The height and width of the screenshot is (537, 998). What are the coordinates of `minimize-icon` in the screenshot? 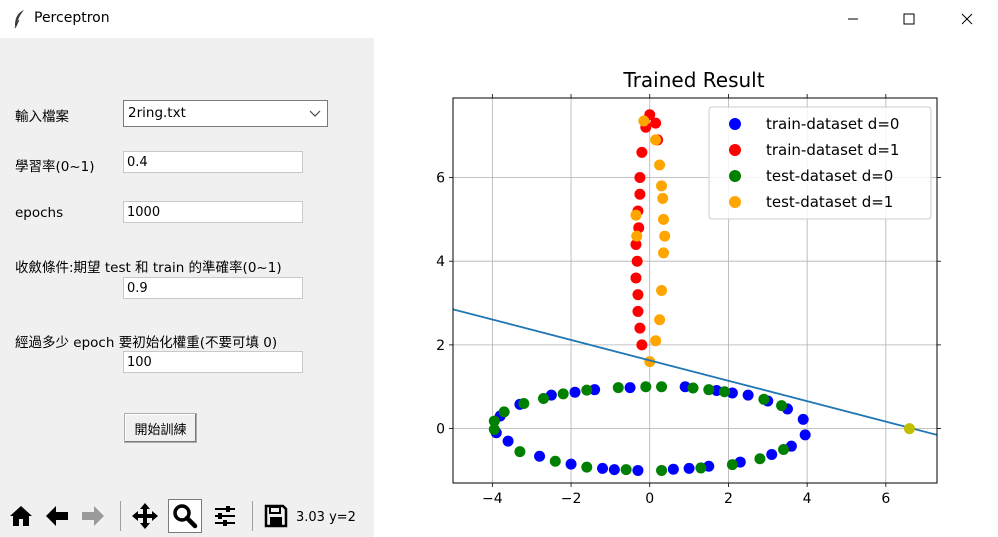 It's located at (853, 19).